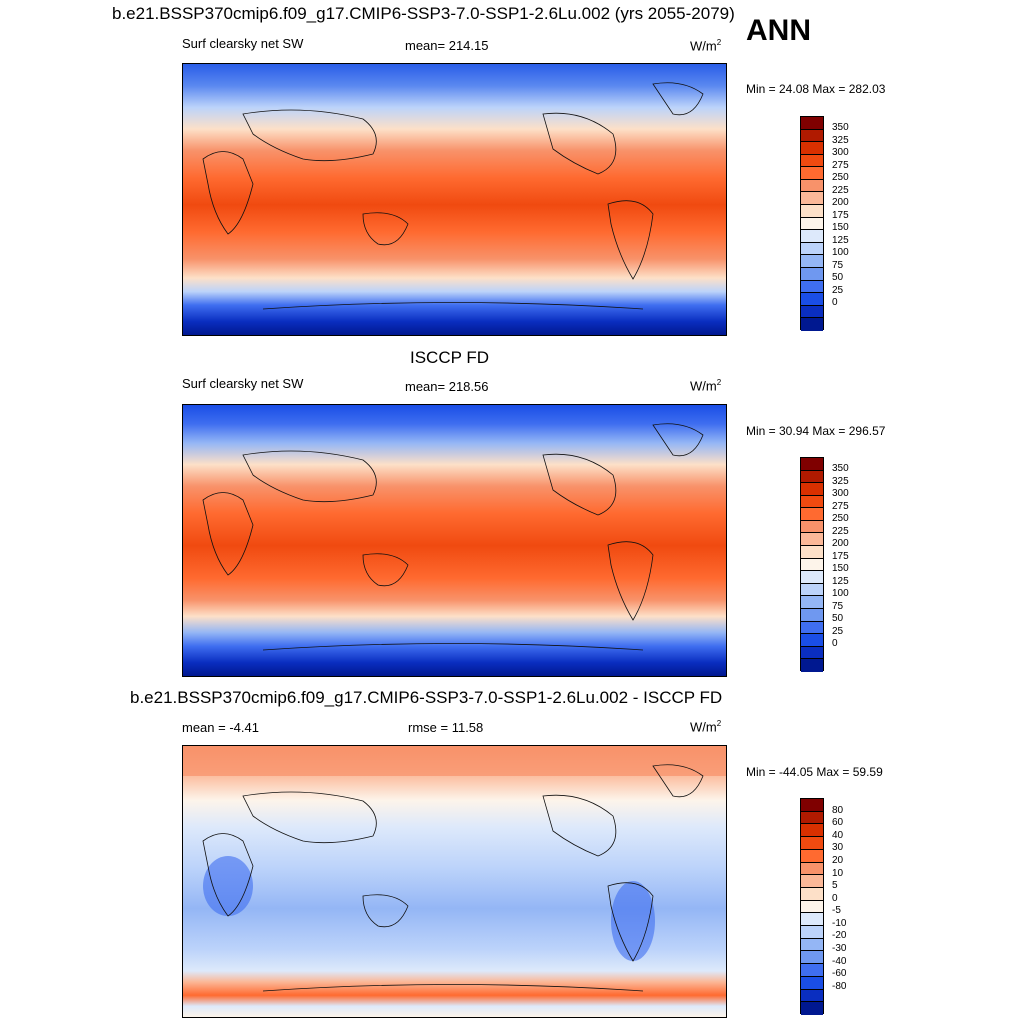 The height and width of the screenshot is (1024, 1024). I want to click on colorbar-tick-label: -80, so click(839, 986).